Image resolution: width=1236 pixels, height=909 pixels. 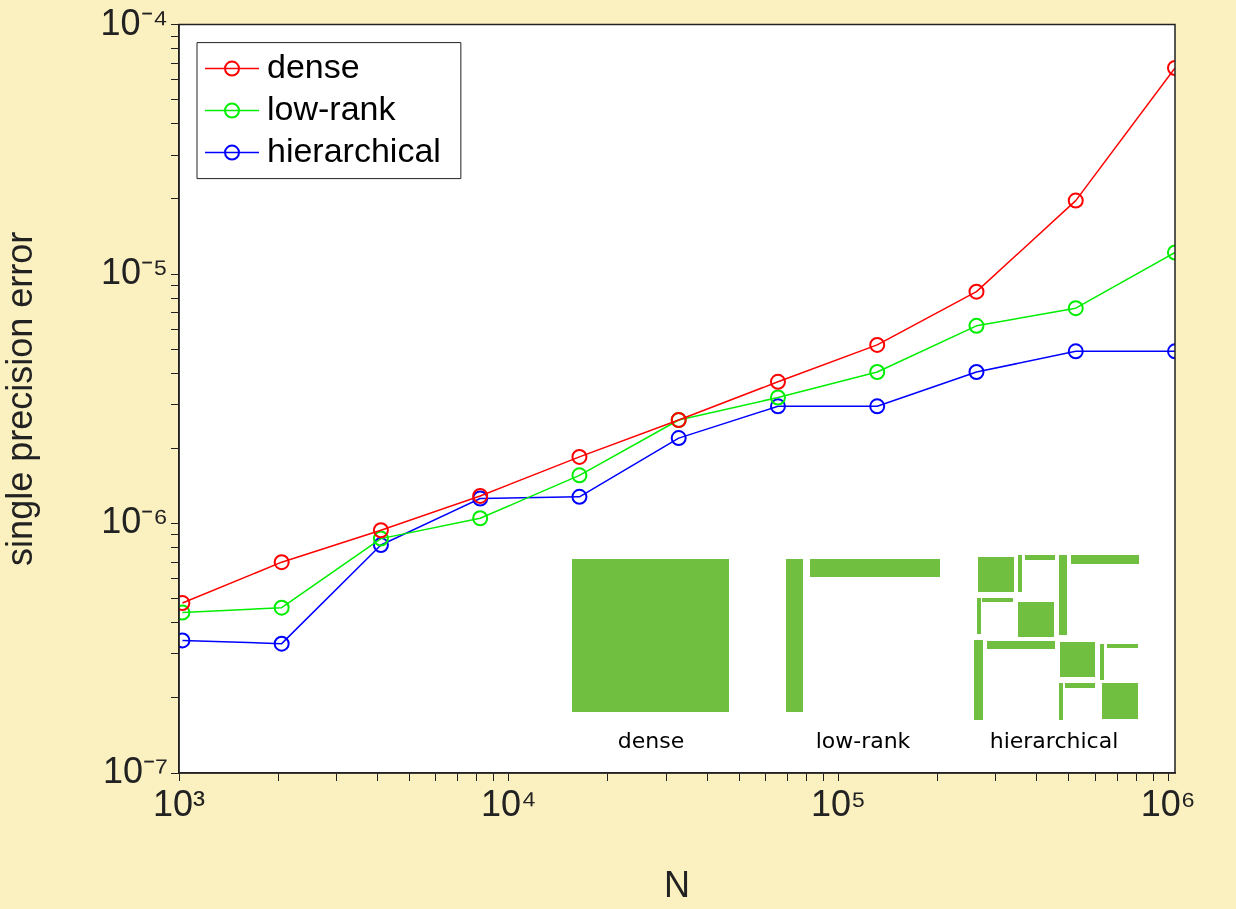 I want to click on legend-label: hierarchical, so click(x=354, y=149).